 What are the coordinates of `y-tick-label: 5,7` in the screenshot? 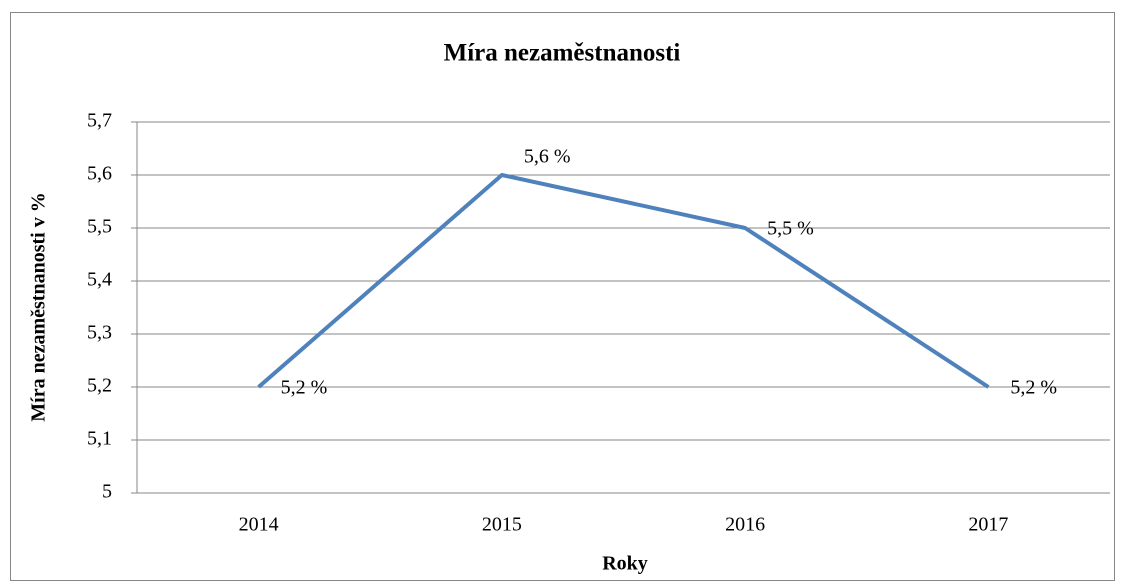 It's located at (99, 121).